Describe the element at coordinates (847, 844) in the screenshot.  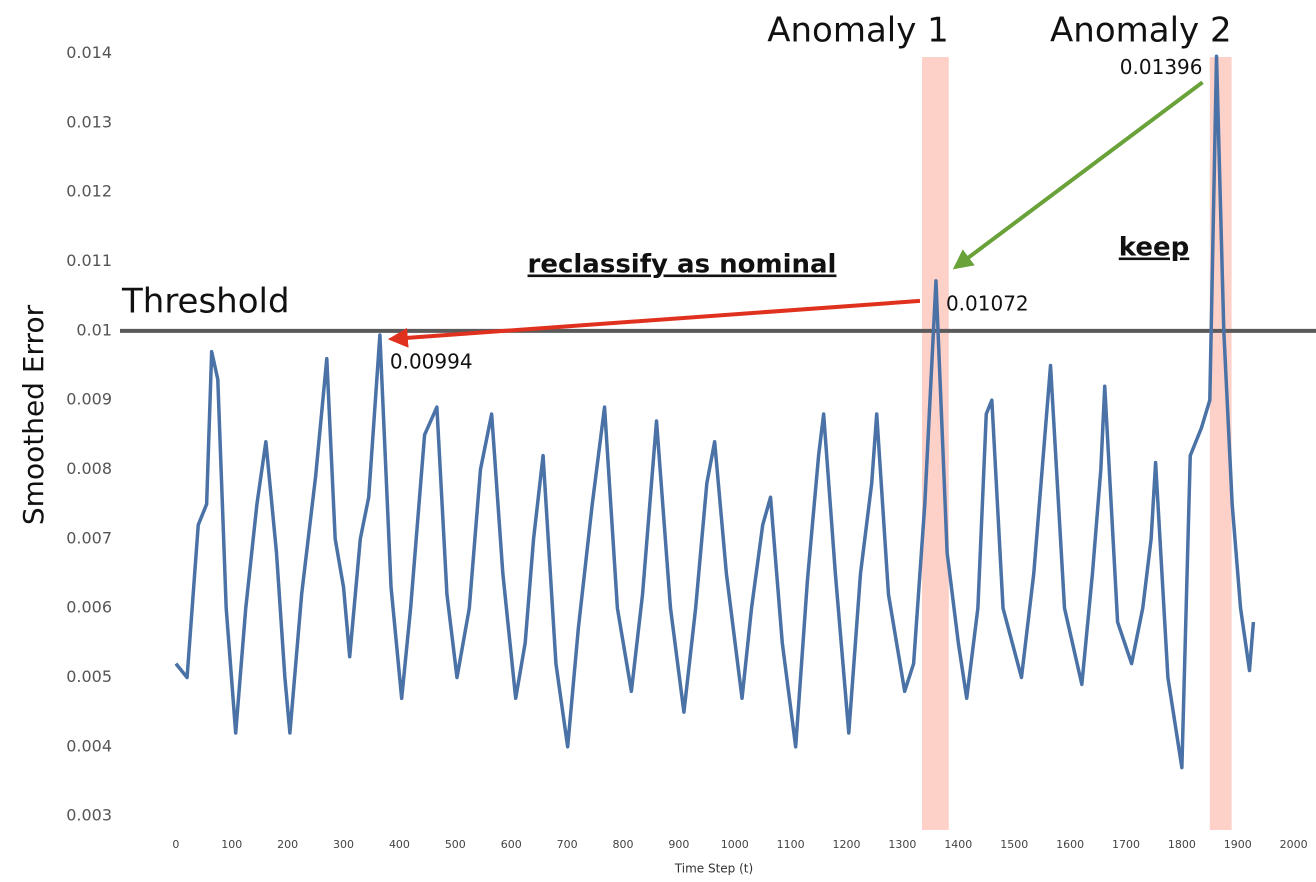
I see `x-tick-label: 1200` at that location.